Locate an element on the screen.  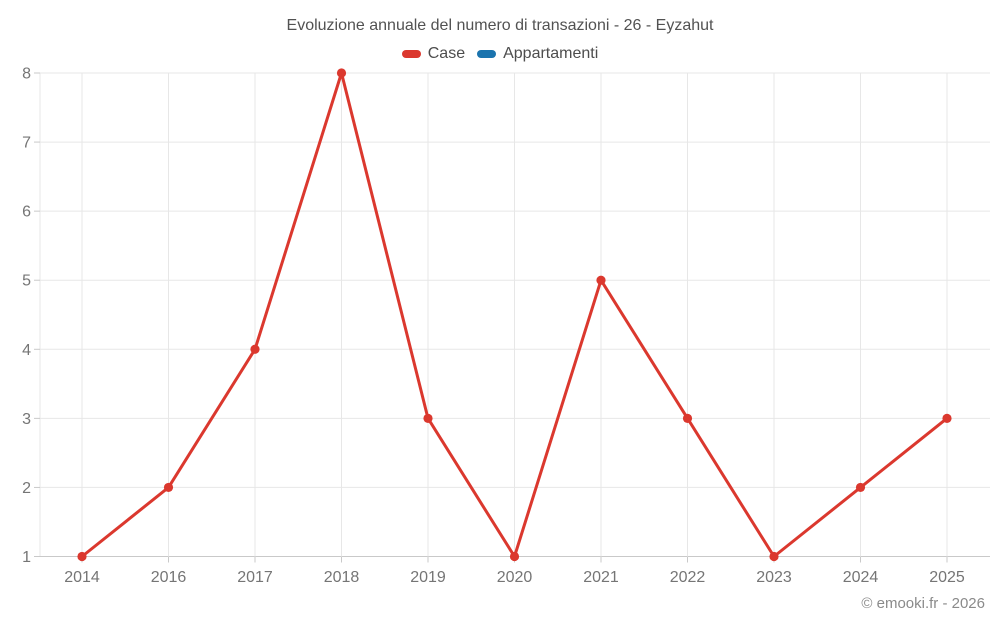
legend-item-case: Case is located at coordinates (433, 54).